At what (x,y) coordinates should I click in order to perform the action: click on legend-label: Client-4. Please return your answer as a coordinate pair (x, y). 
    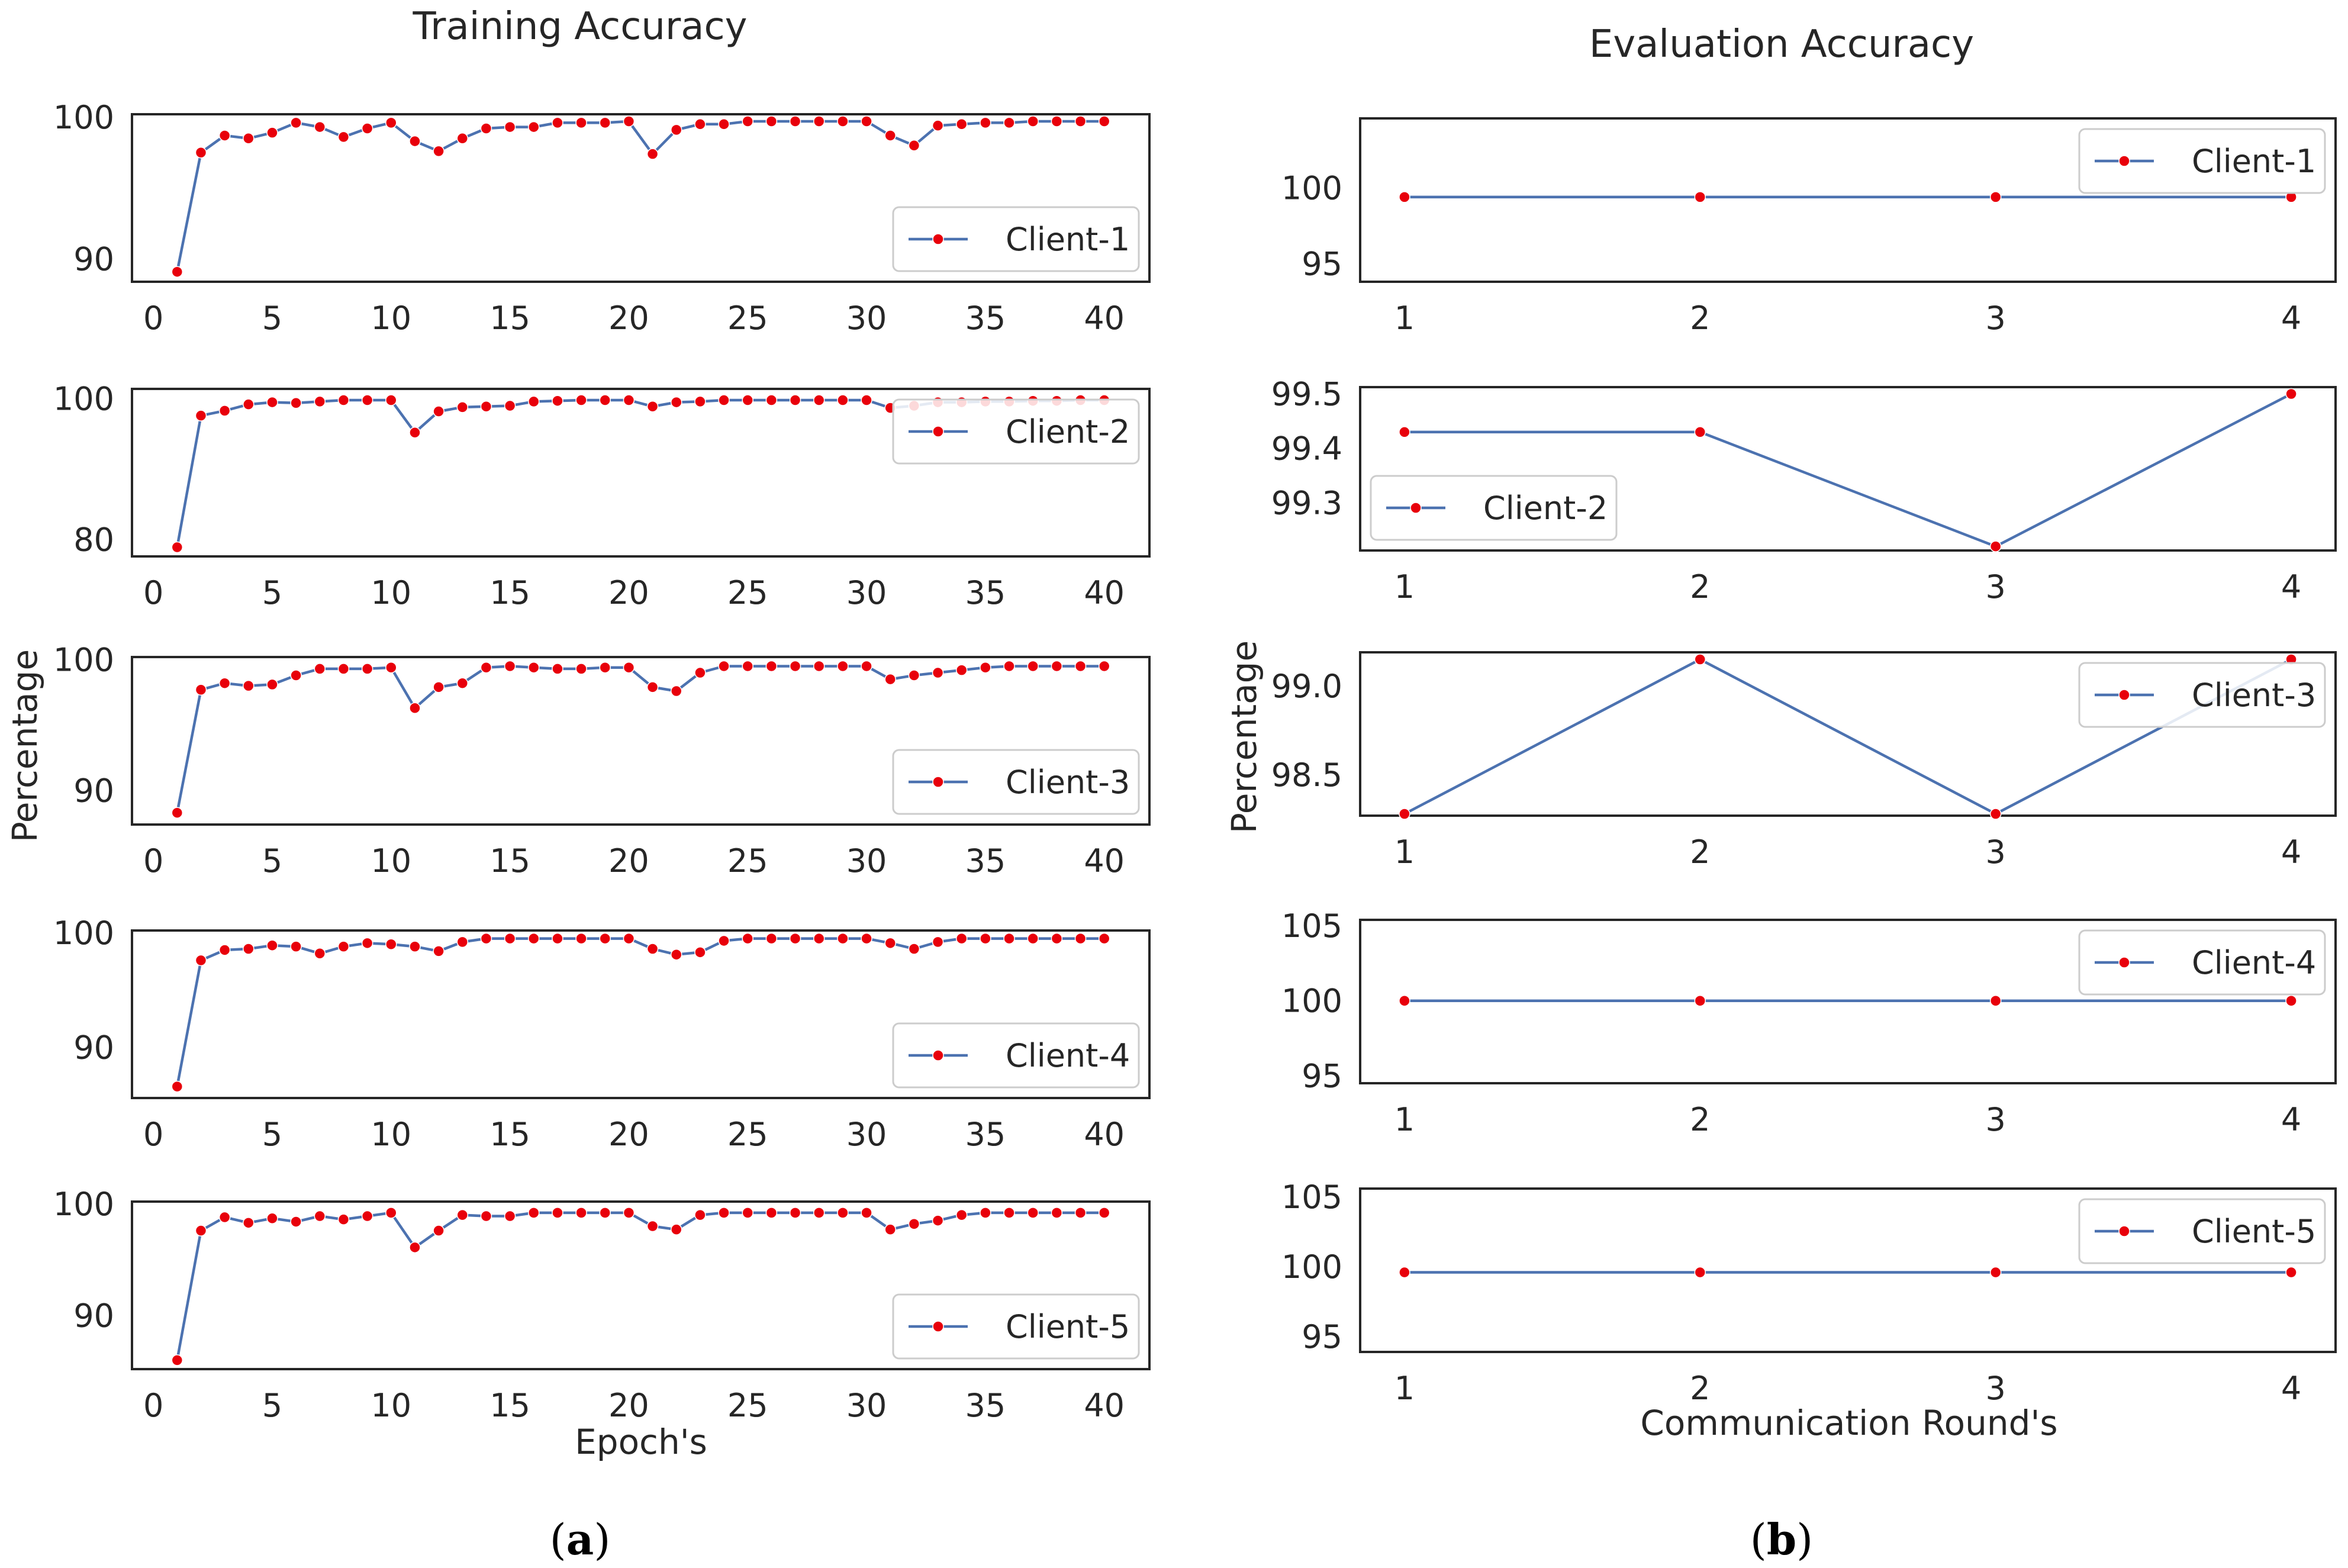
    Looking at the image, I should click on (2254, 962).